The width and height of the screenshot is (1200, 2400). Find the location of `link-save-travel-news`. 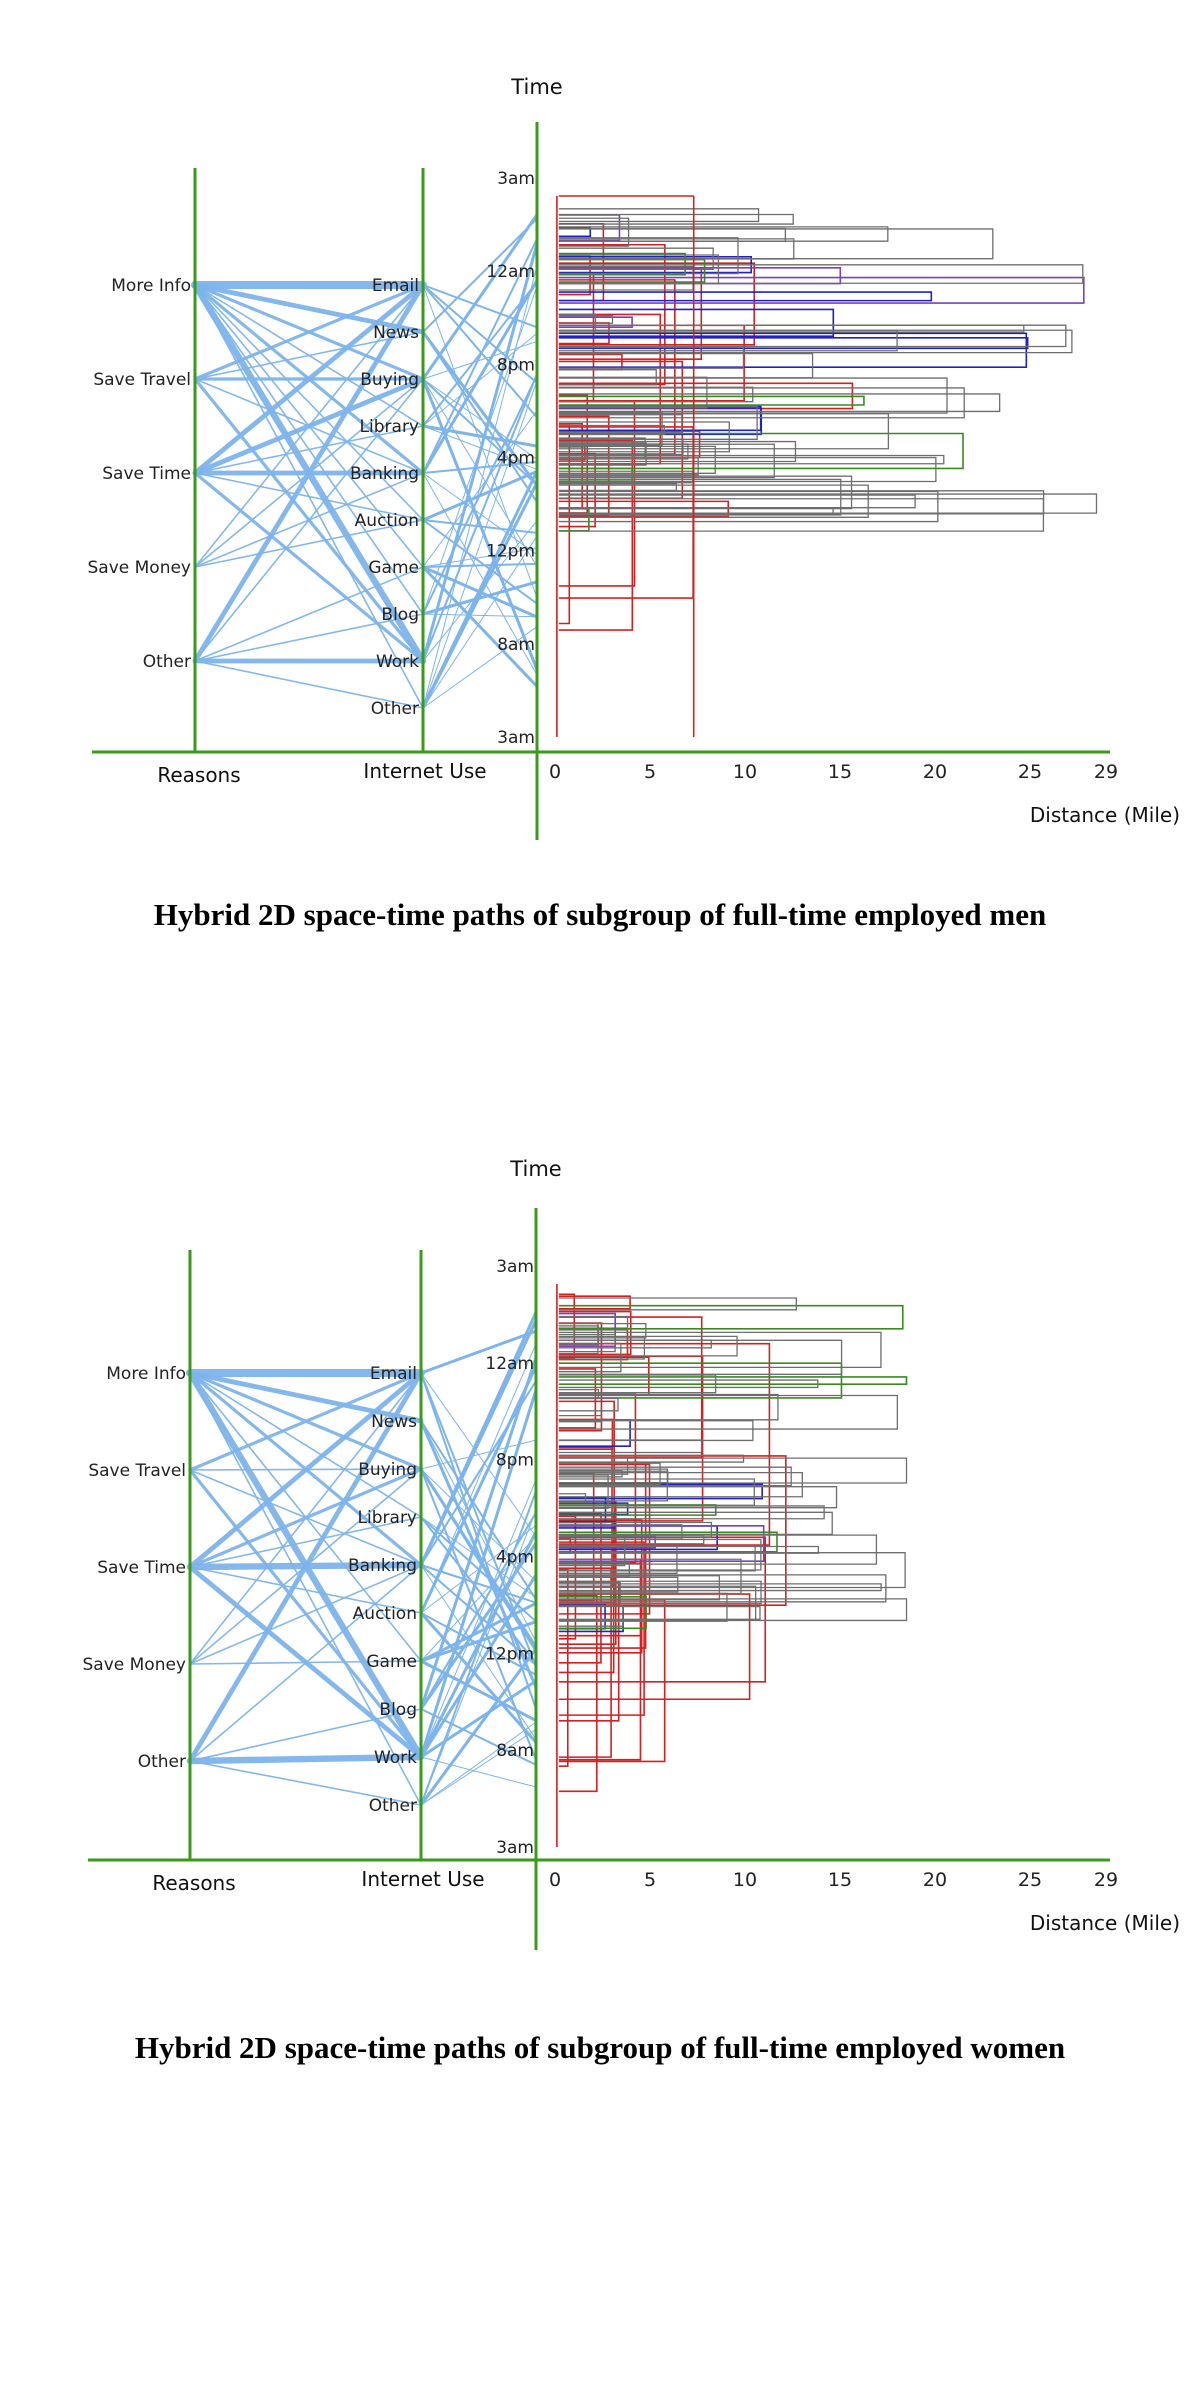

link-save-travel-news is located at coordinates (309, 355).